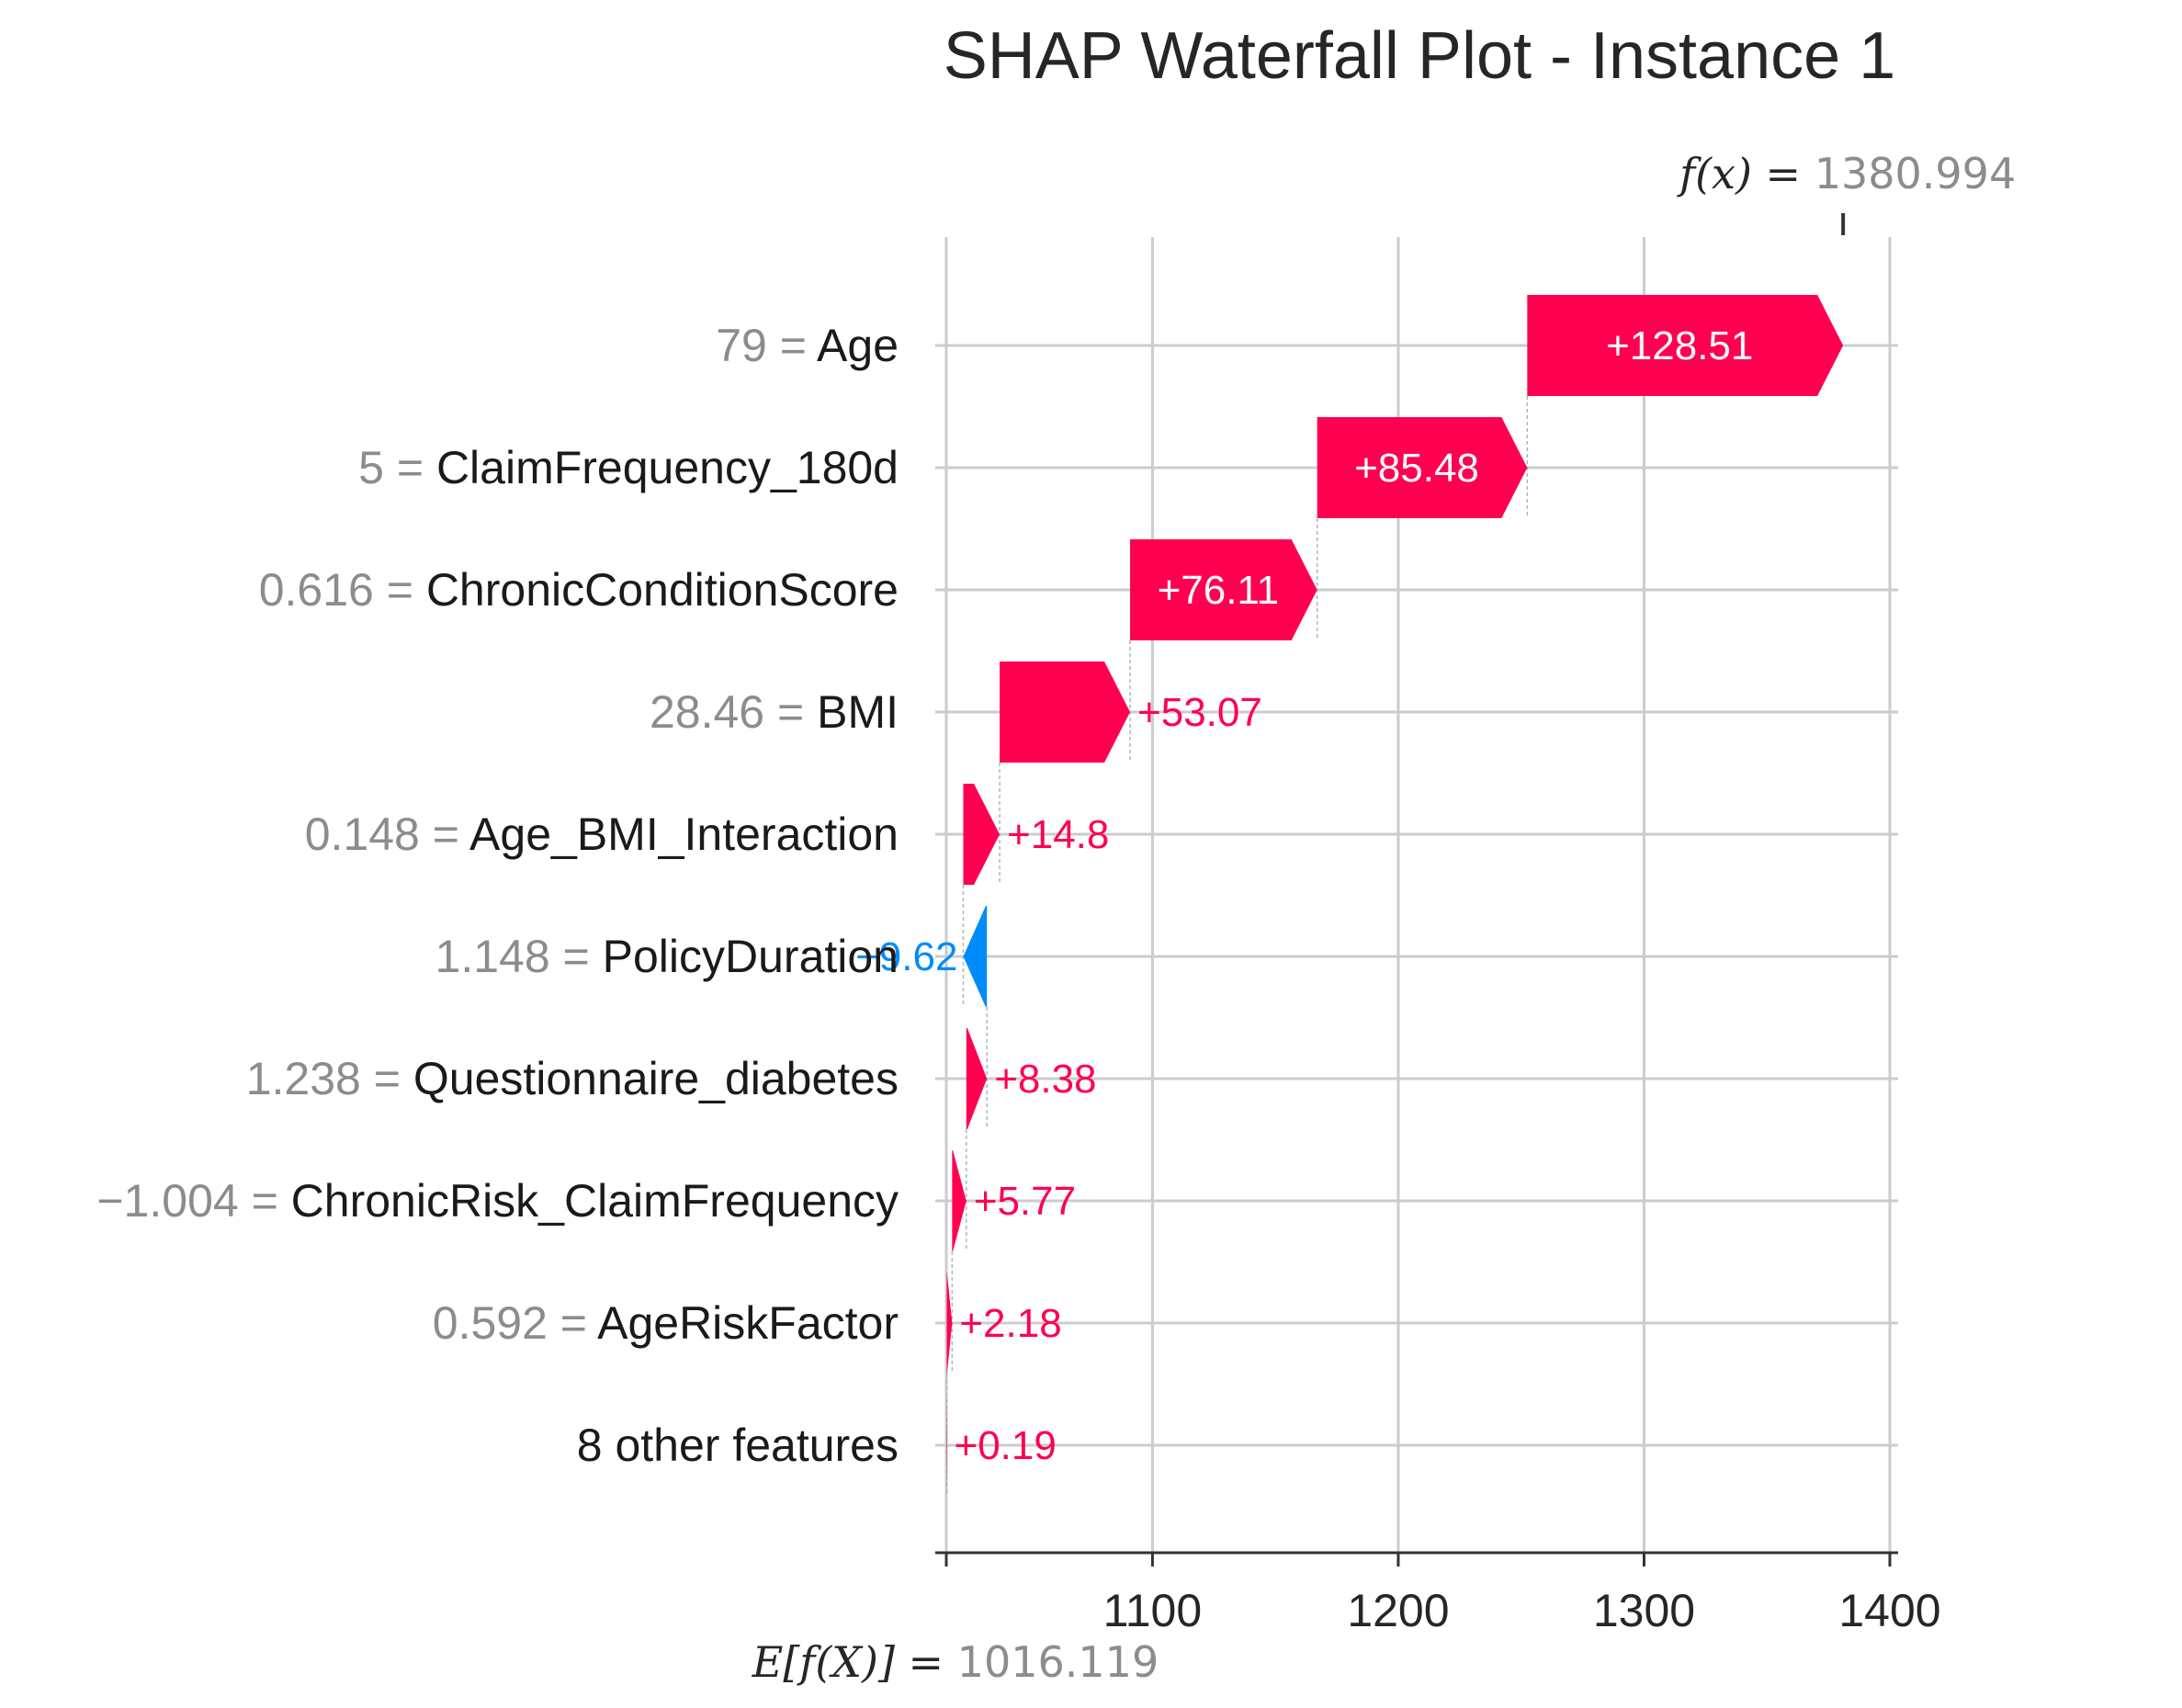 The image size is (2182, 1708). Describe the element at coordinates (663, 590) in the screenshot. I see `feature-name: ChronicConditionScore` at that location.